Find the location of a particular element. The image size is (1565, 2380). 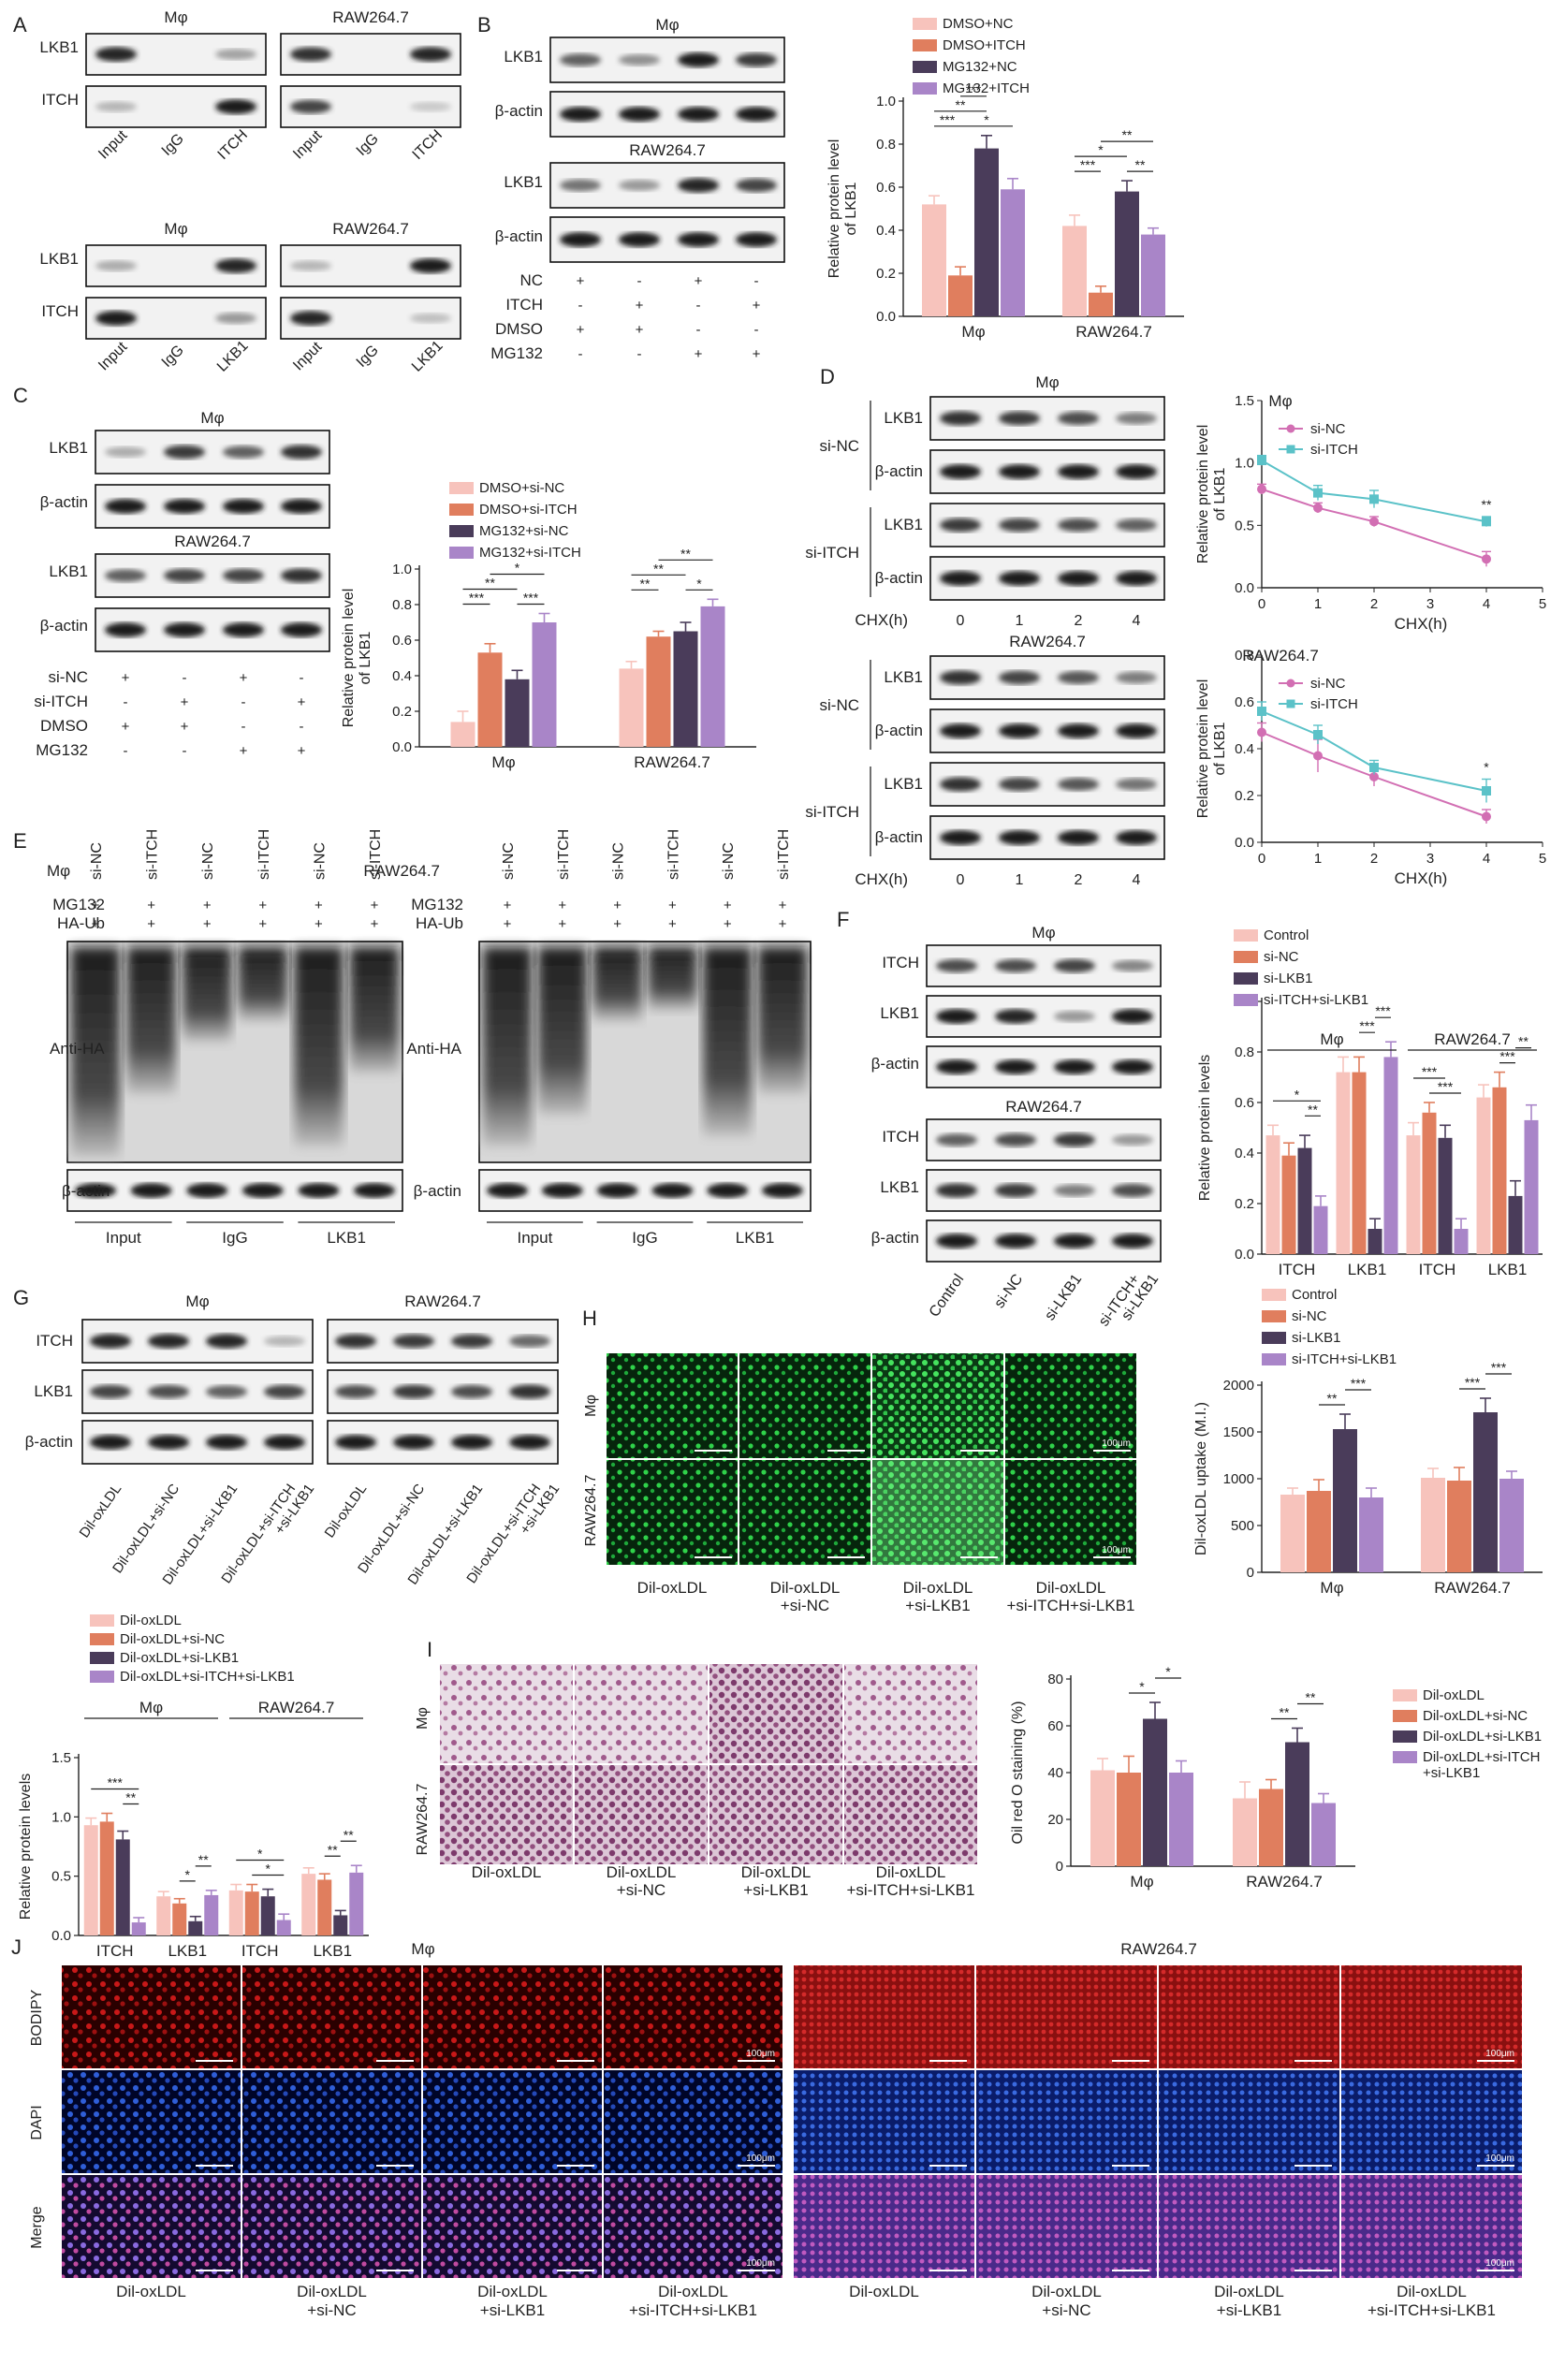

column-label: Dil-oxLDL is located at coordinates (1066, 2291).